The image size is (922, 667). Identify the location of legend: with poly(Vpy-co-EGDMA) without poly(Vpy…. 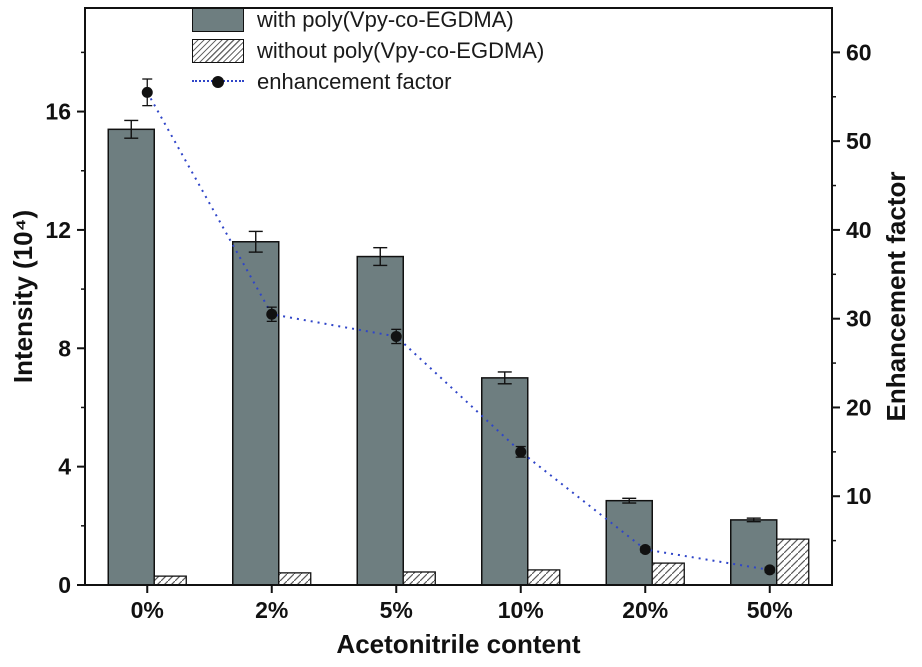
(368, 51).